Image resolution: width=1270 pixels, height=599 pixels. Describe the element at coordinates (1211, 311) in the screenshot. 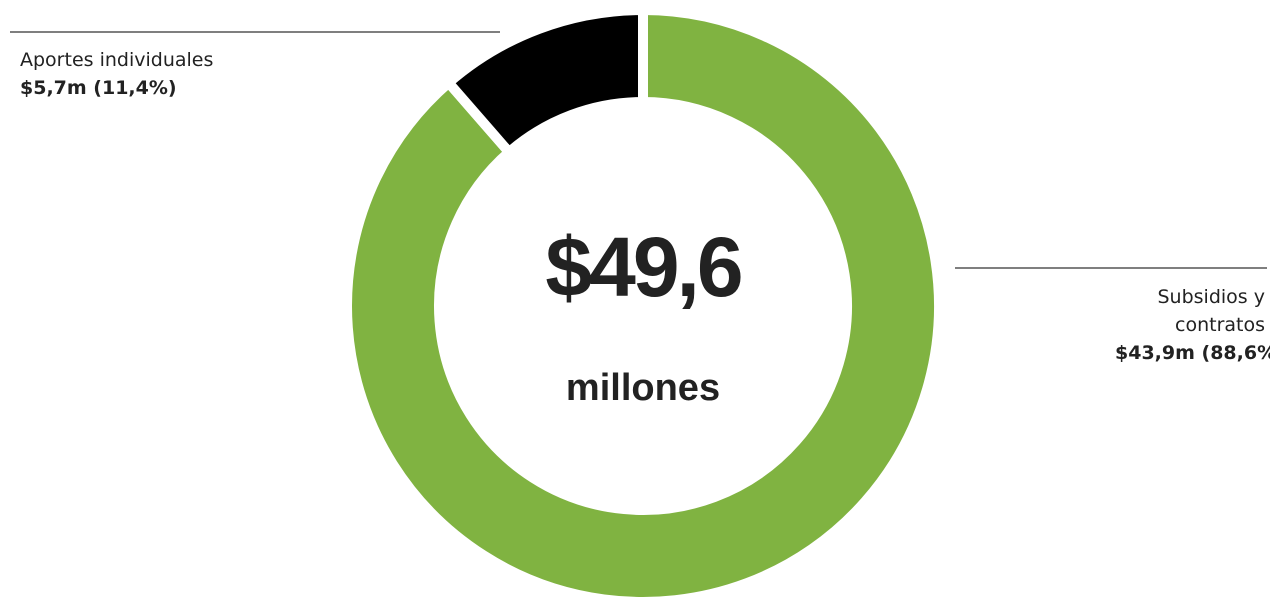

I see `category-label: Subsidios y contratos` at that location.